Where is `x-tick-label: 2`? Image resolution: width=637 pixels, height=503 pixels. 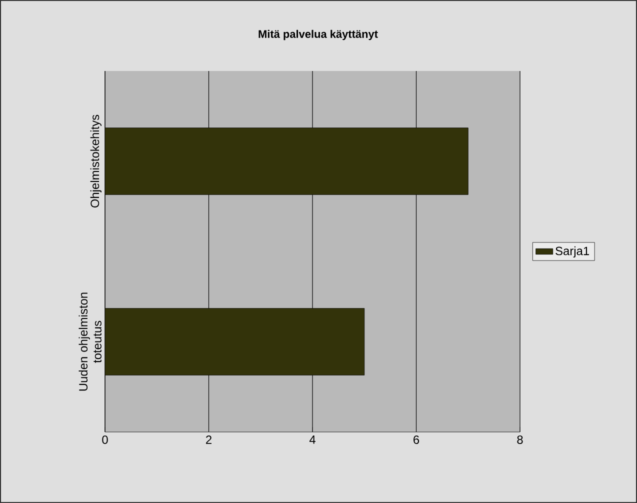 x-tick-label: 2 is located at coordinates (209, 440).